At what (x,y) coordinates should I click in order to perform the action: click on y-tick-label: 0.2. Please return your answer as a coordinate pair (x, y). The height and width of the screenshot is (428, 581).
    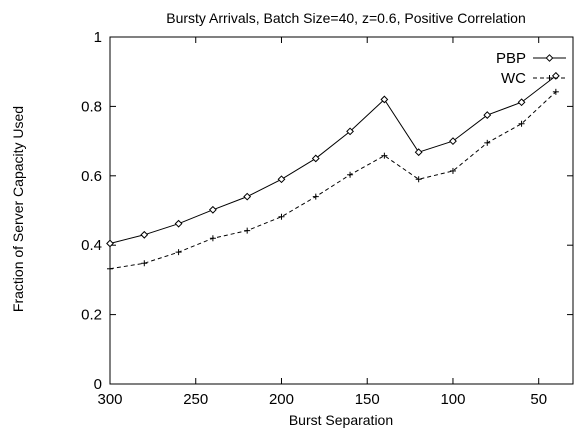
    Looking at the image, I should click on (91, 315).